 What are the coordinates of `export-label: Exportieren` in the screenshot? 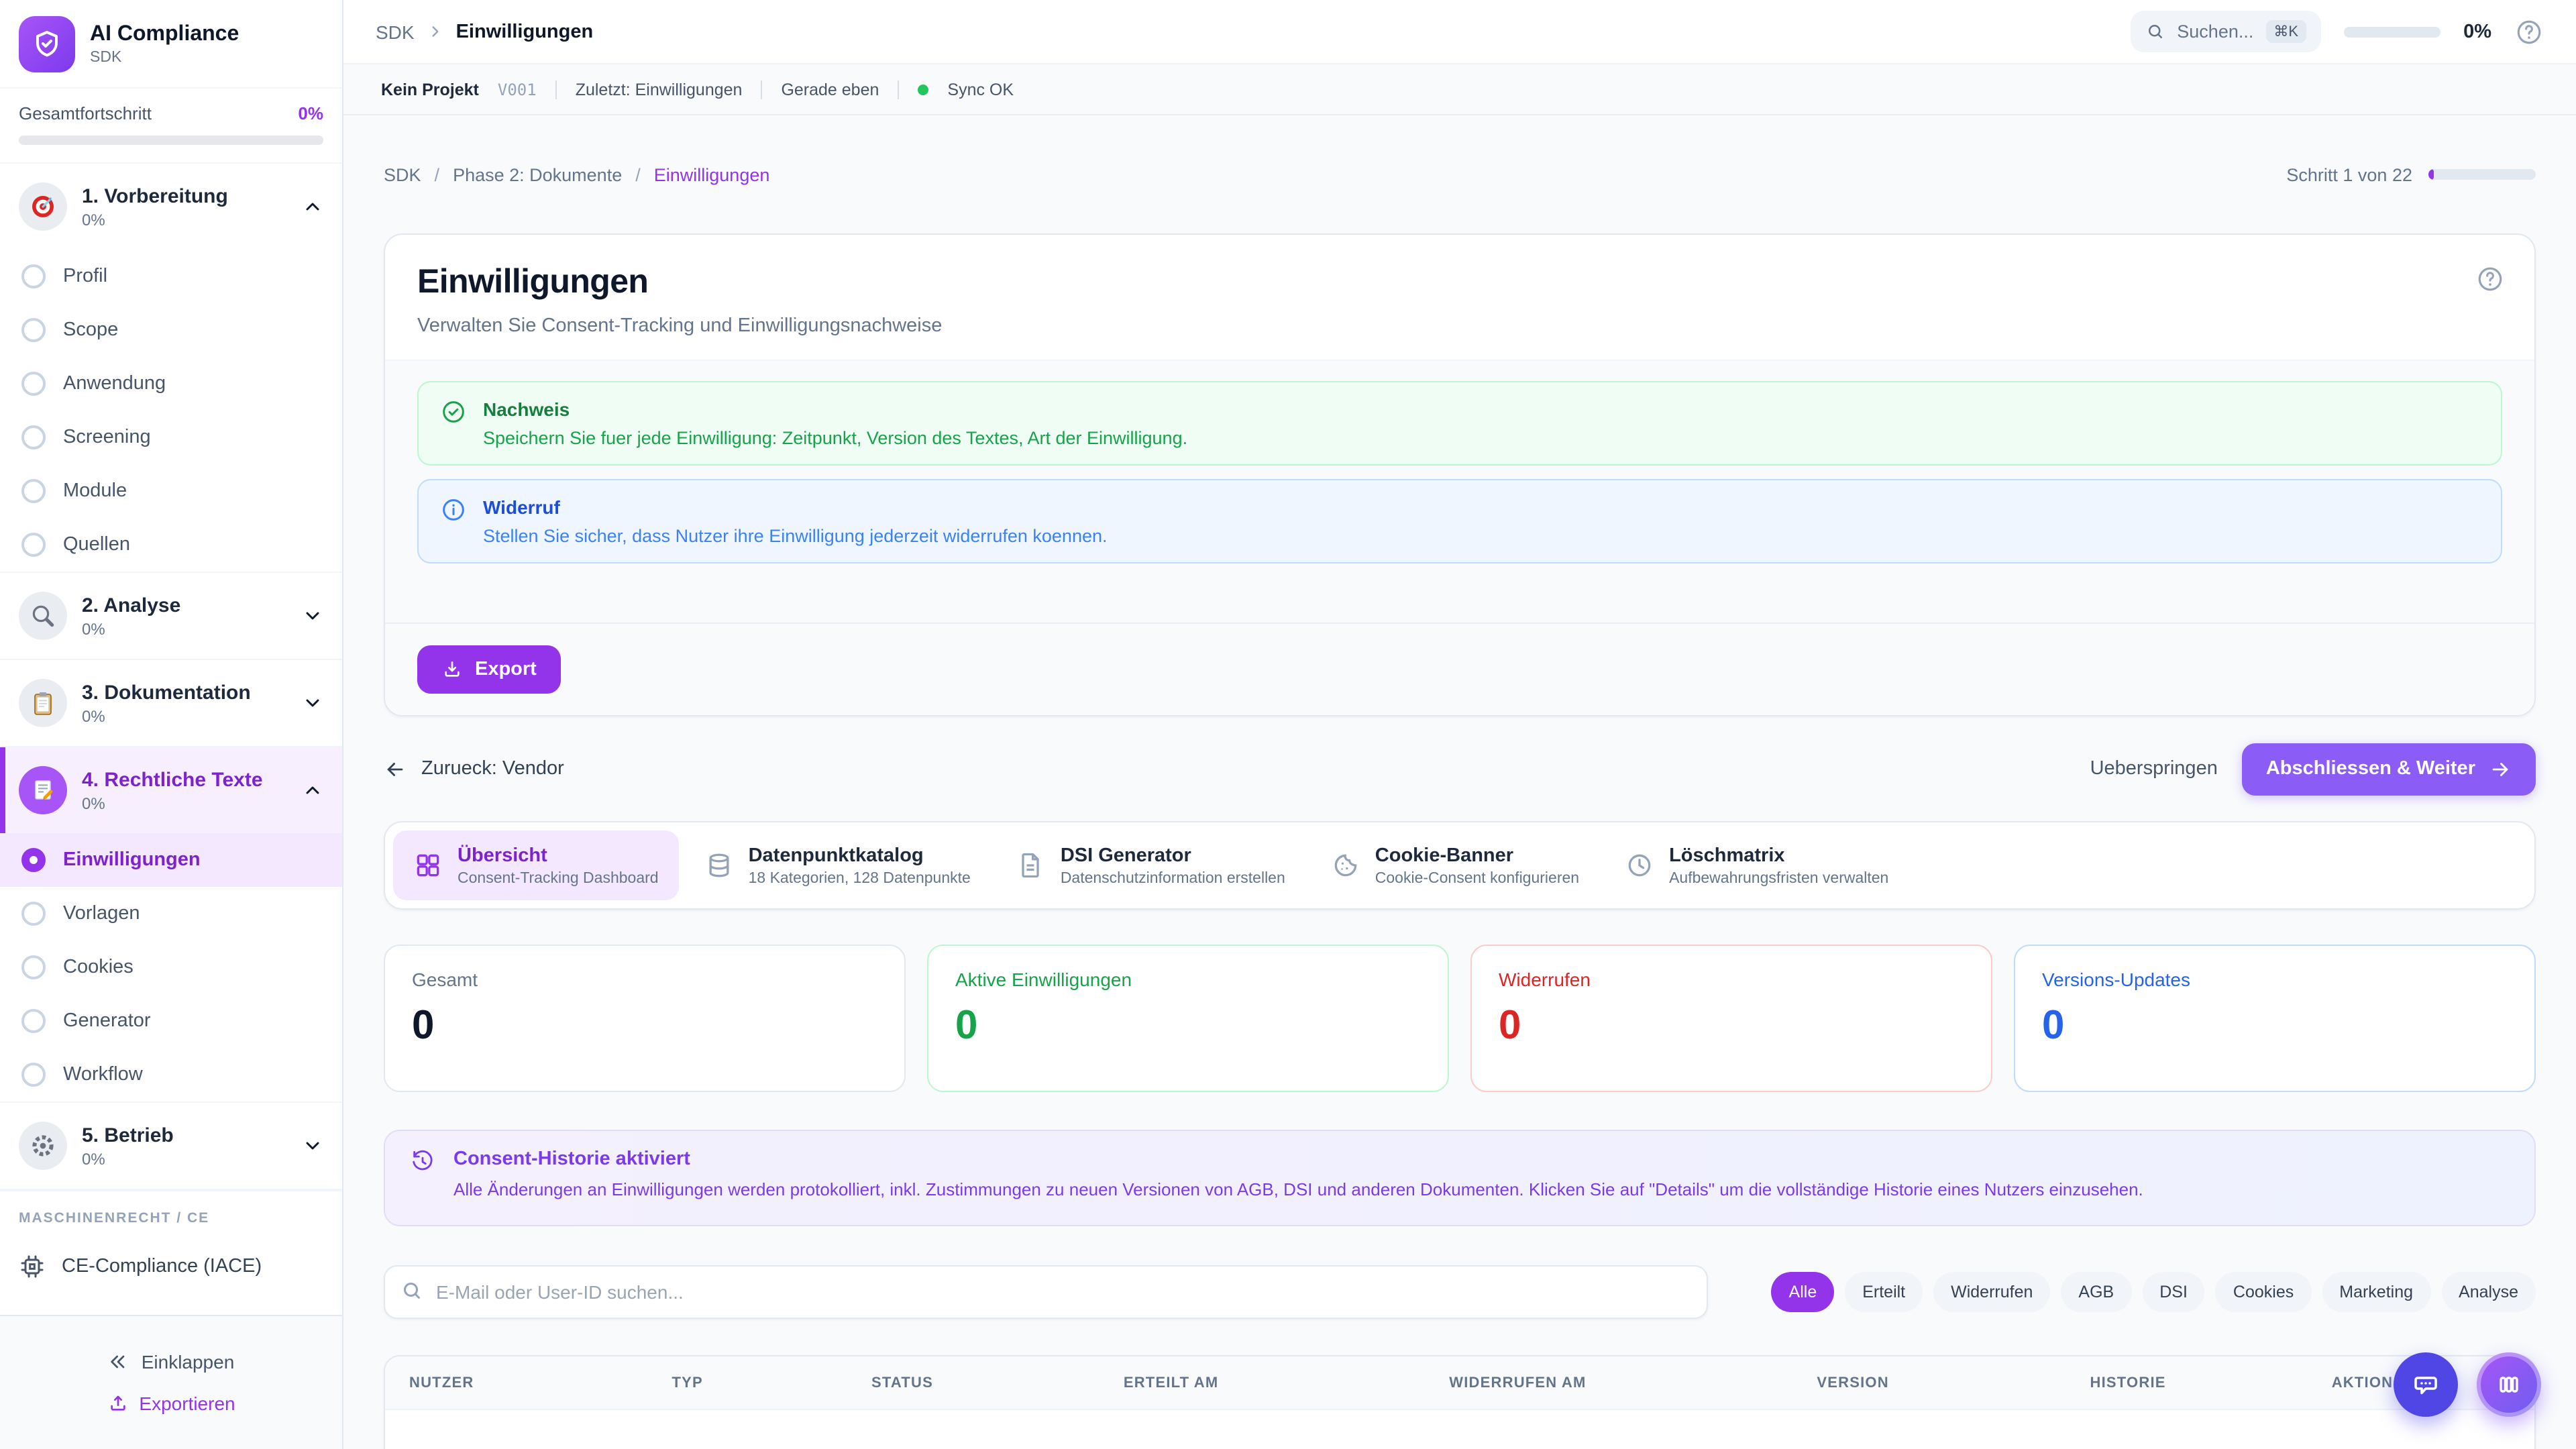 It's located at (187, 1403).